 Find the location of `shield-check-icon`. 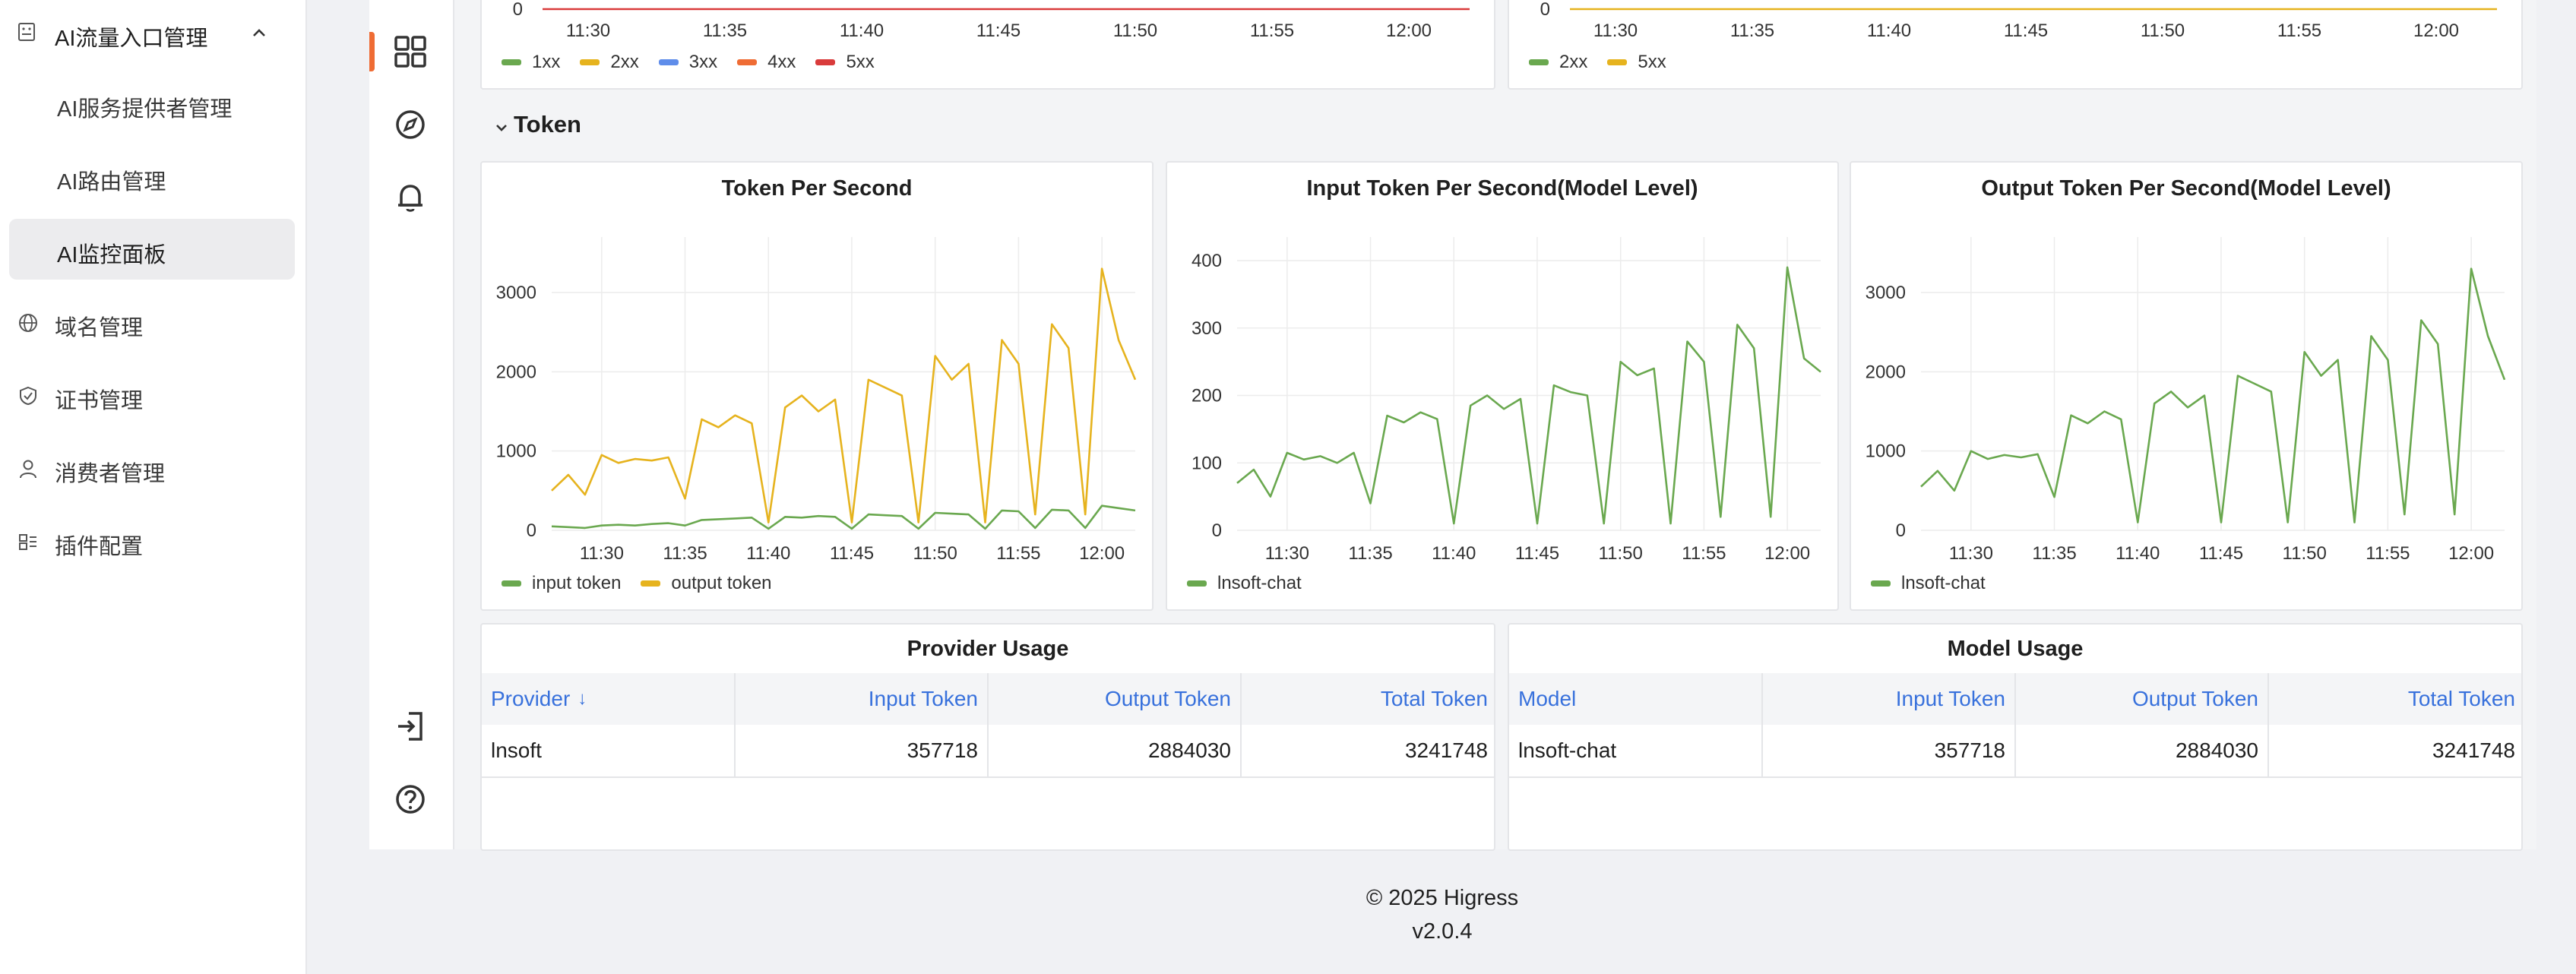

shield-check-icon is located at coordinates (28, 396).